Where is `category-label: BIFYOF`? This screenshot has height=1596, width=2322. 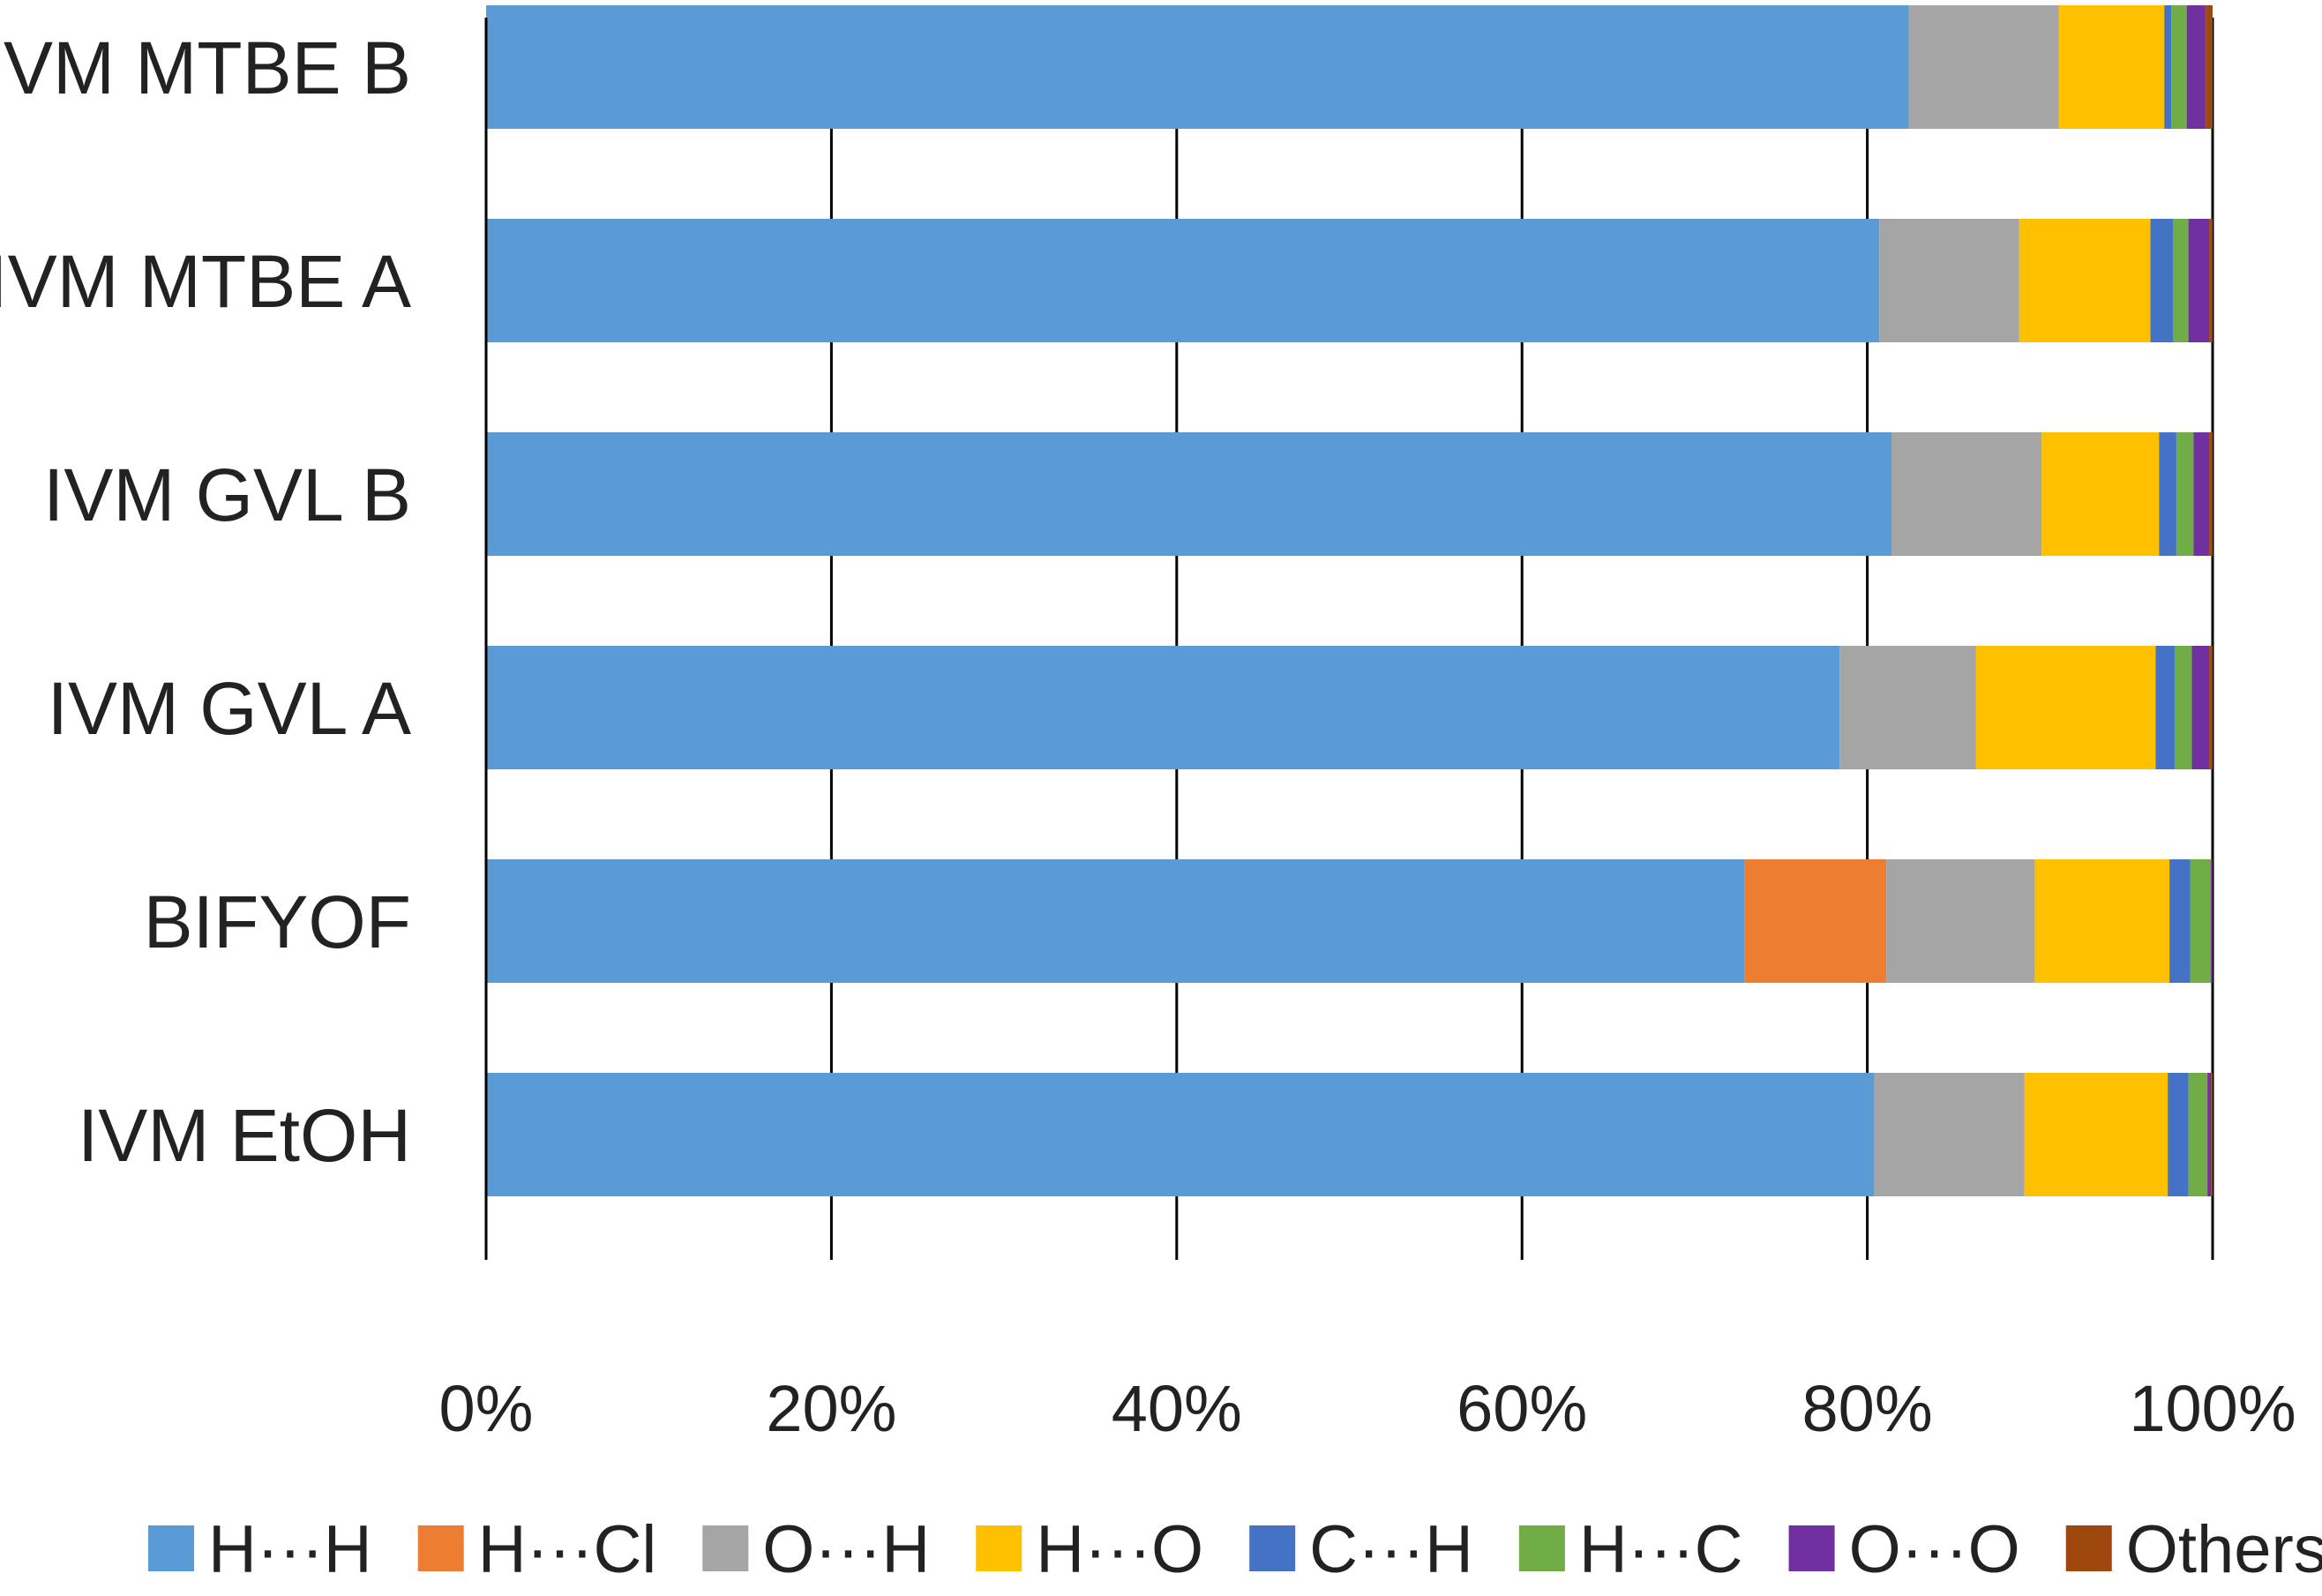
category-label: BIFYOF is located at coordinates (277, 921).